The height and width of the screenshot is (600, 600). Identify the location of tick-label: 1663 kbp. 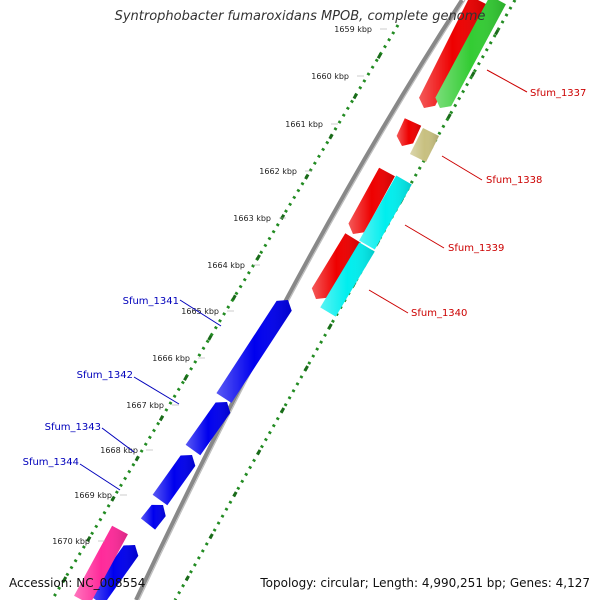
(252, 218).